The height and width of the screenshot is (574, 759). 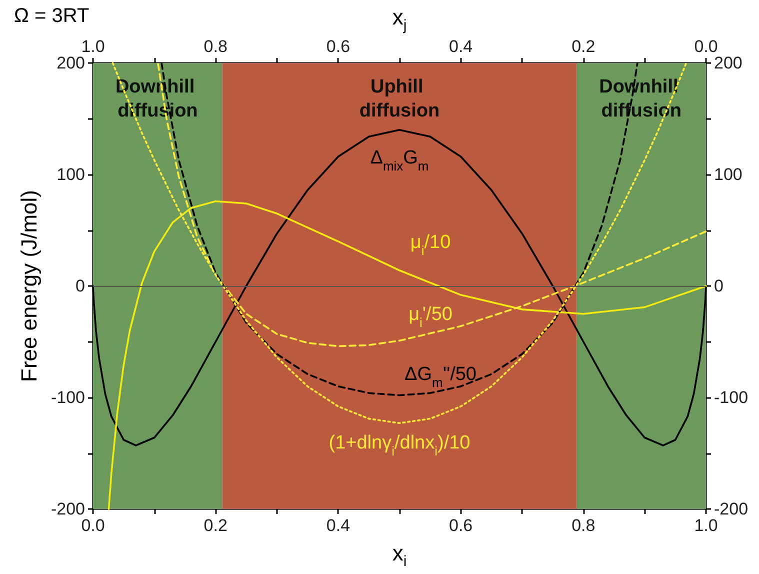 What do you see at coordinates (70, 174) in the screenshot?
I see `y-tick-label: 100` at bounding box center [70, 174].